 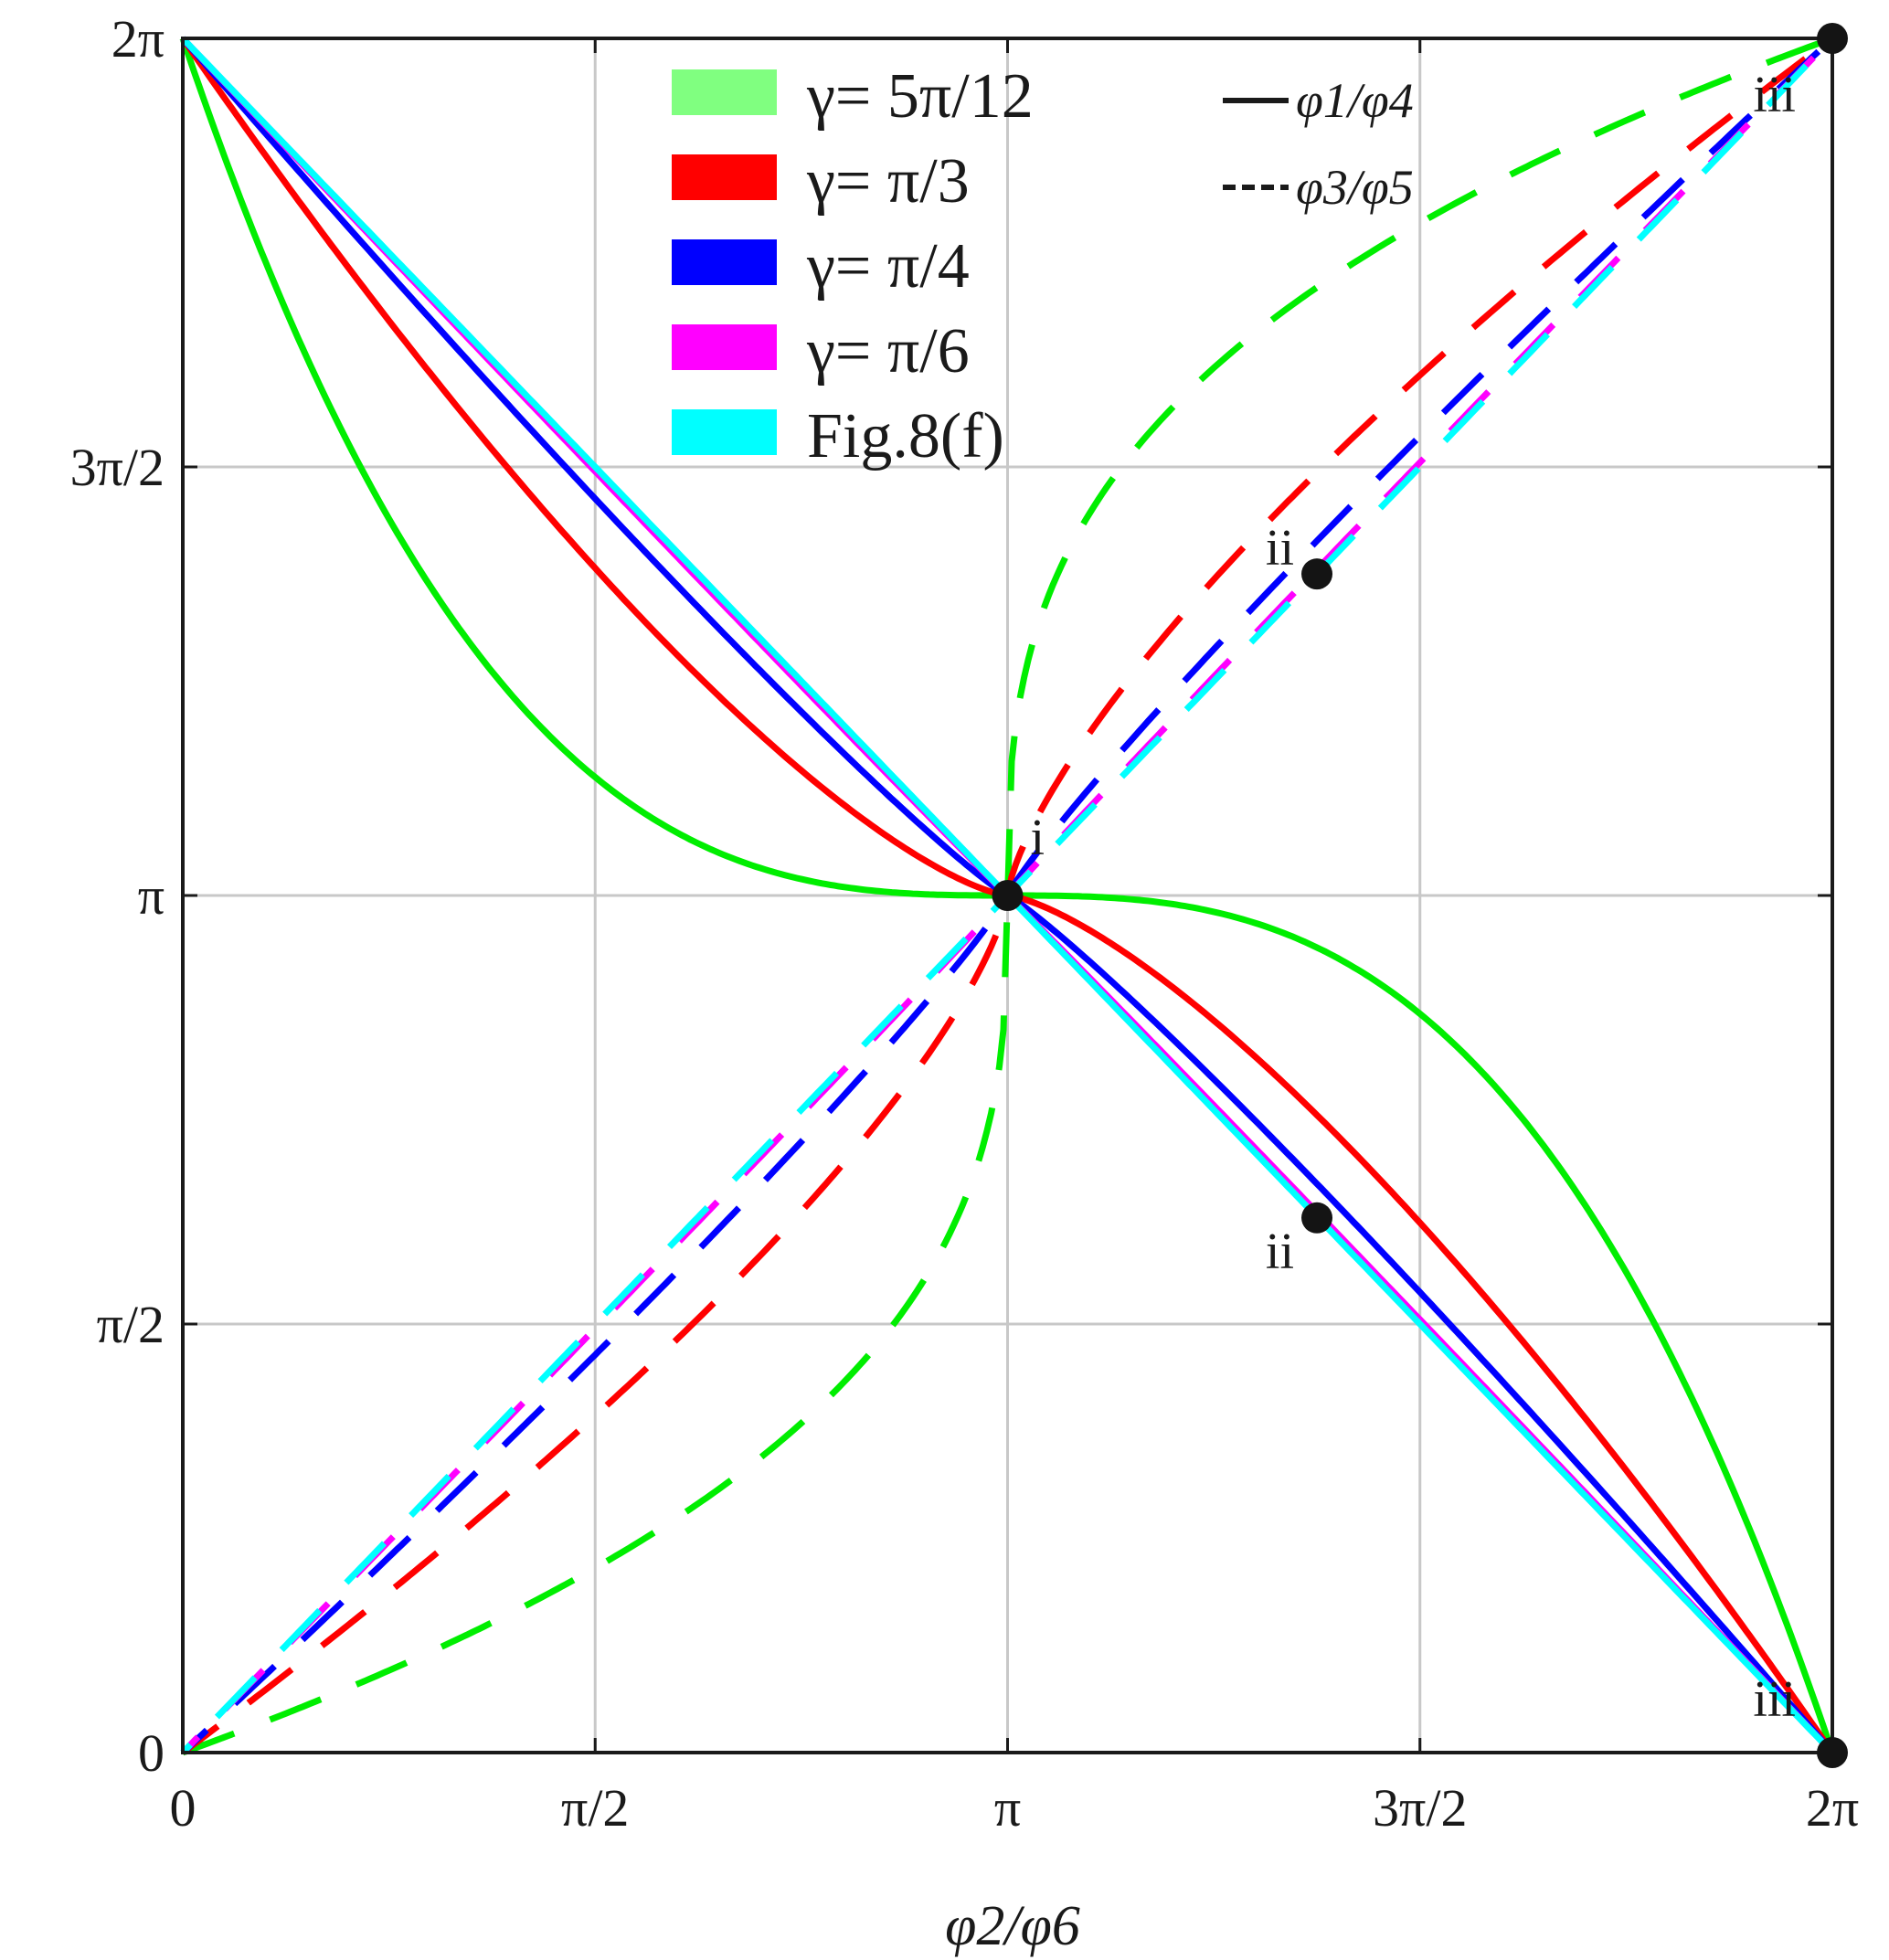 I want to click on legend-colors: γ= 5π/12 γ= π/3 γ= π/4 γ= π/6 Fig.8(f), so click(x=853, y=266).